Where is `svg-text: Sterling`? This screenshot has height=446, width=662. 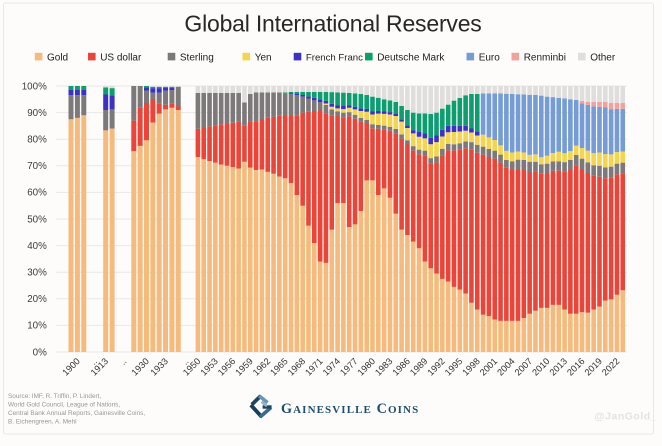
svg-text: Sterling is located at coordinates (197, 58).